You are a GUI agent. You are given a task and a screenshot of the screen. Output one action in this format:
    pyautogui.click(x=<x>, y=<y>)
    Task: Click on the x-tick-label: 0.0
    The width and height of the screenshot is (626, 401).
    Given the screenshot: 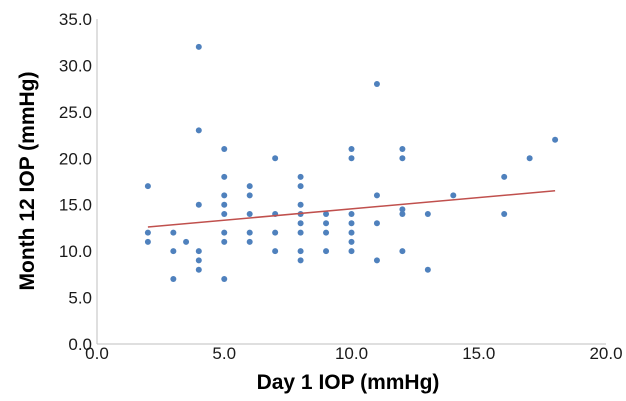 What is the action you would take?
    pyautogui.click(x=97, y=353)
    